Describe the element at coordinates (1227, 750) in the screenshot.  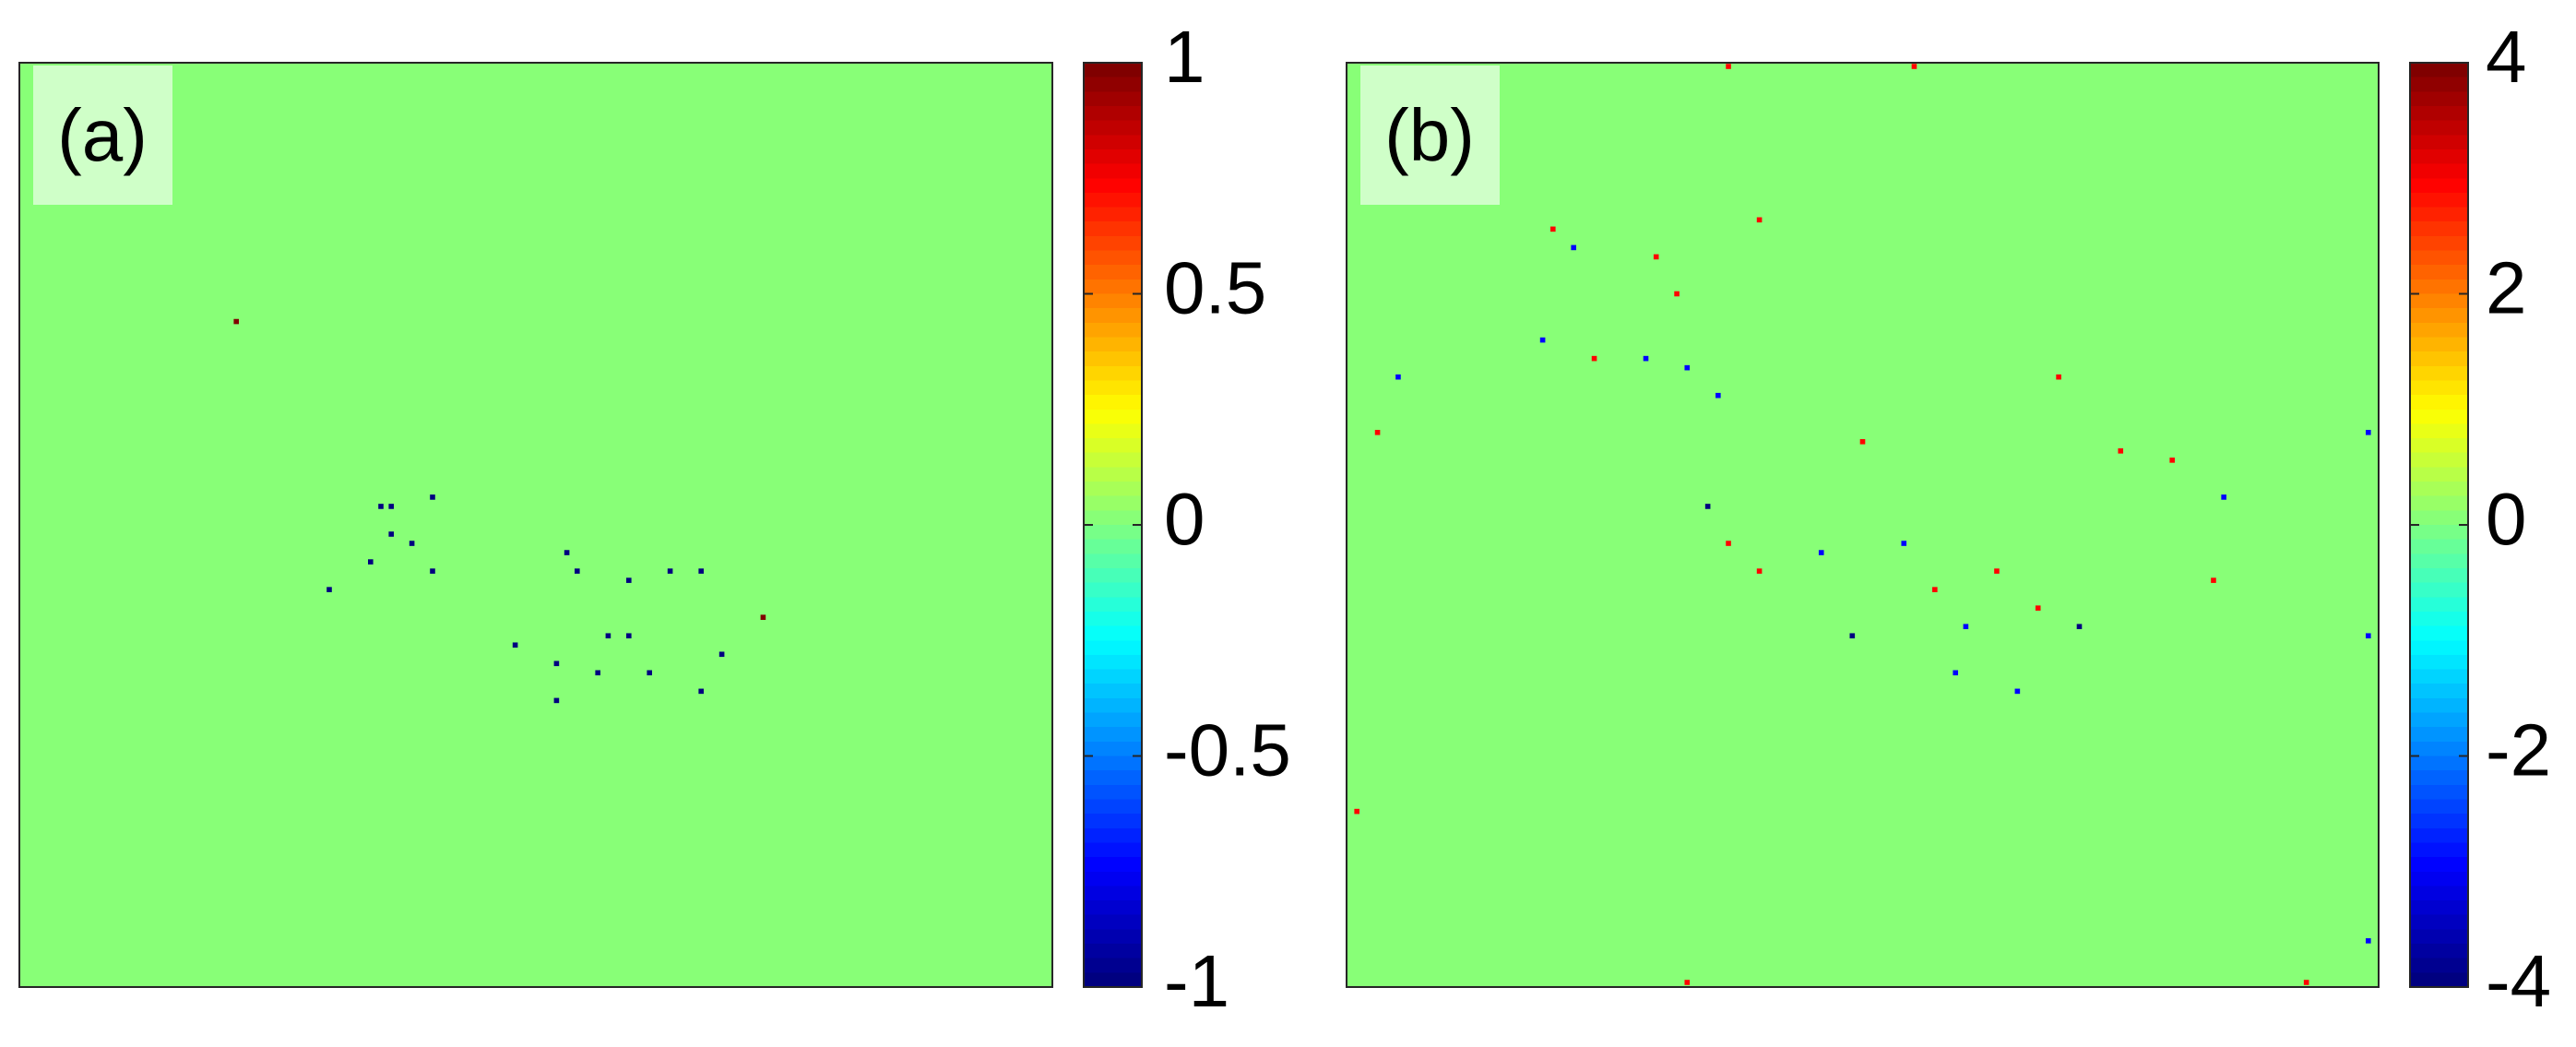
I see `colorbar-tick-label: -0.5` at that location.